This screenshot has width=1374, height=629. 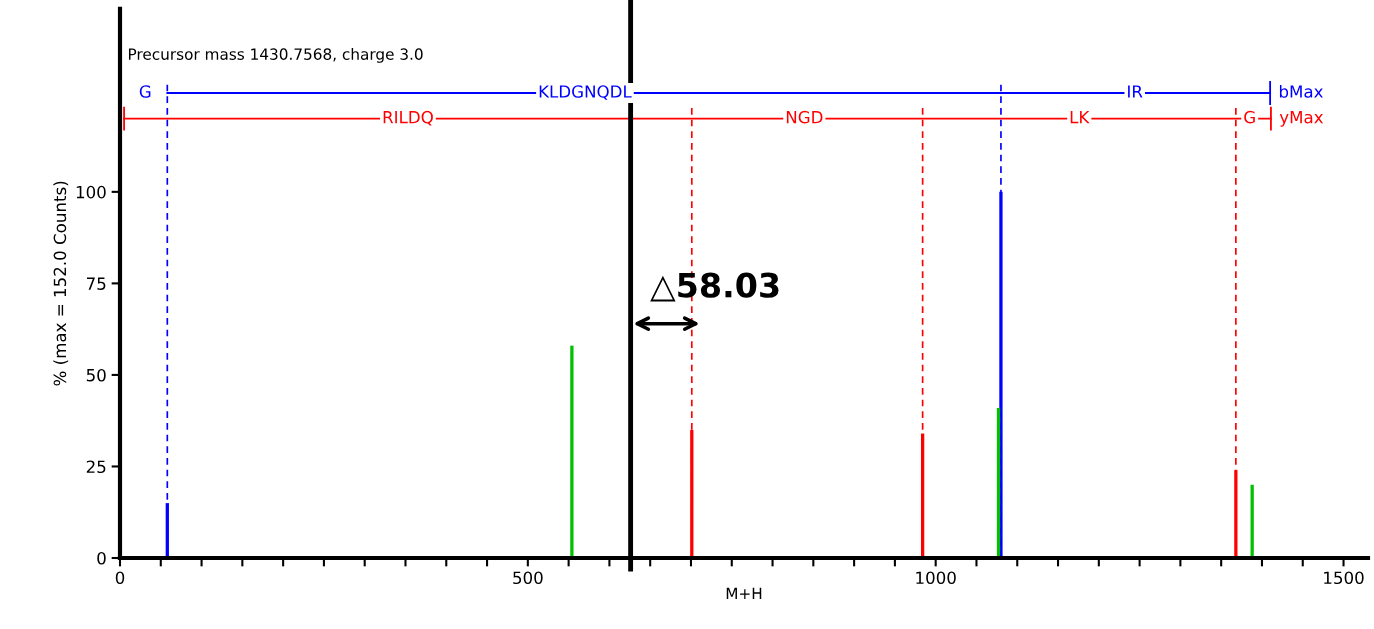 I want to click on annotation: yMax, so click(x=1301, y=119).